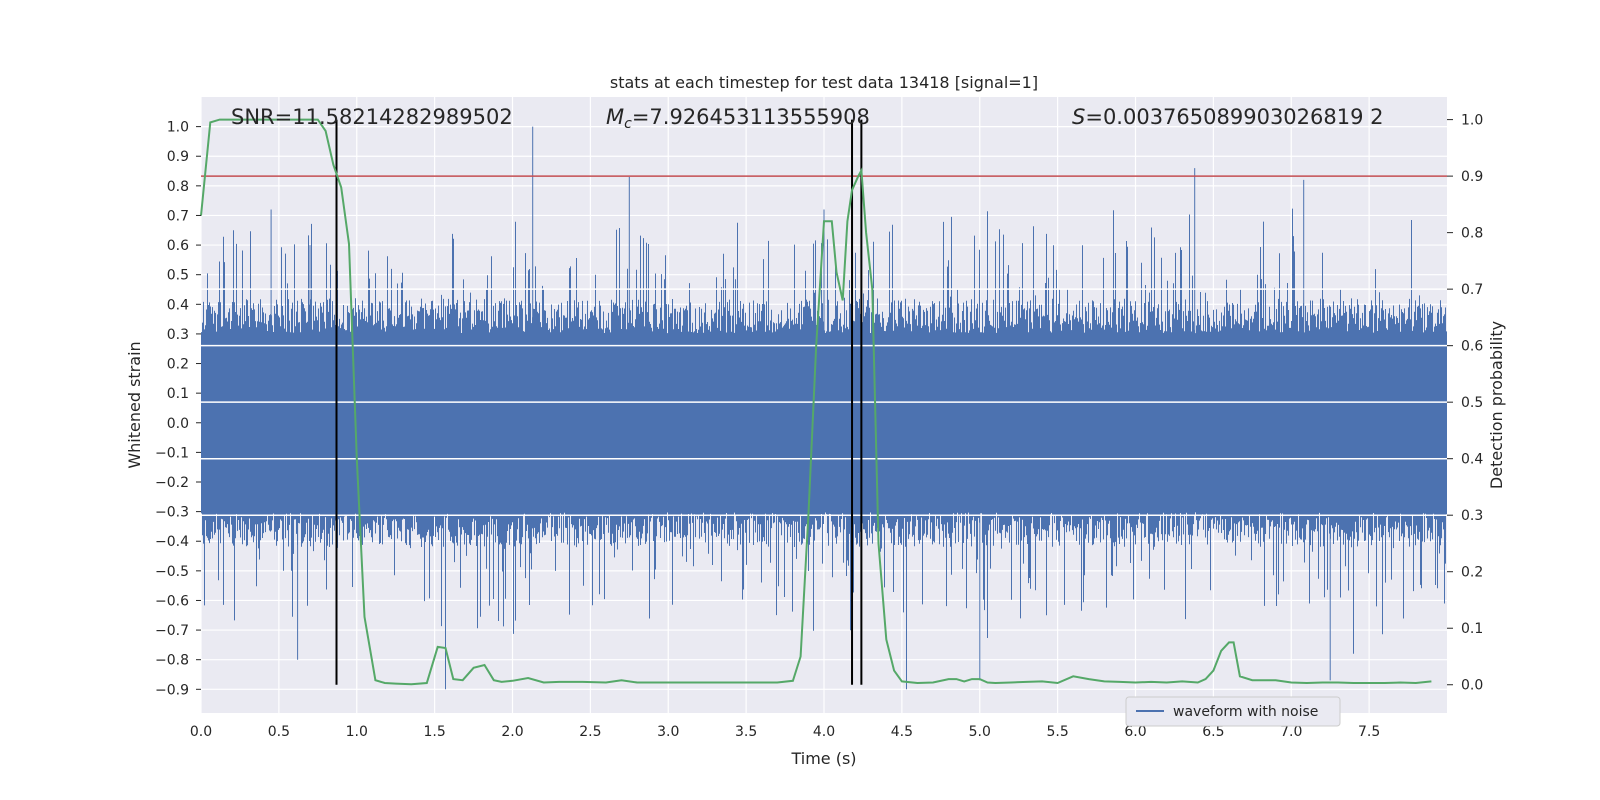 This screenshot has height=800, width=1600. What do you see at coordinates (178, 157) in the screenshot?
I see `y-tick-label: 0.9` at bounding box center [178, 157].